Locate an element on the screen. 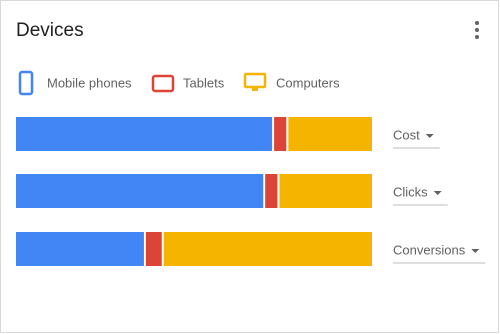 The width and height of the screenshot is (500, 334). legend-label: Mobile phones is located at coordinates (89, 82).